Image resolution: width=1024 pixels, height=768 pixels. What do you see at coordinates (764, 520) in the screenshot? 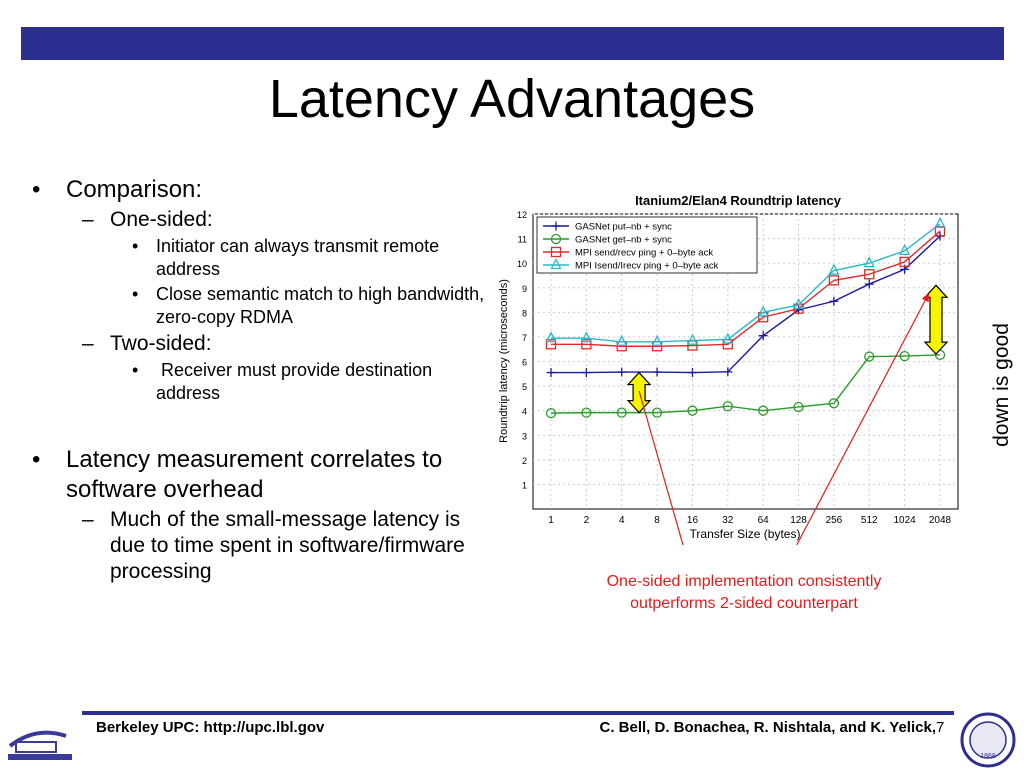
I see `x-tick-label: 64` at bounding box center [764, 520].